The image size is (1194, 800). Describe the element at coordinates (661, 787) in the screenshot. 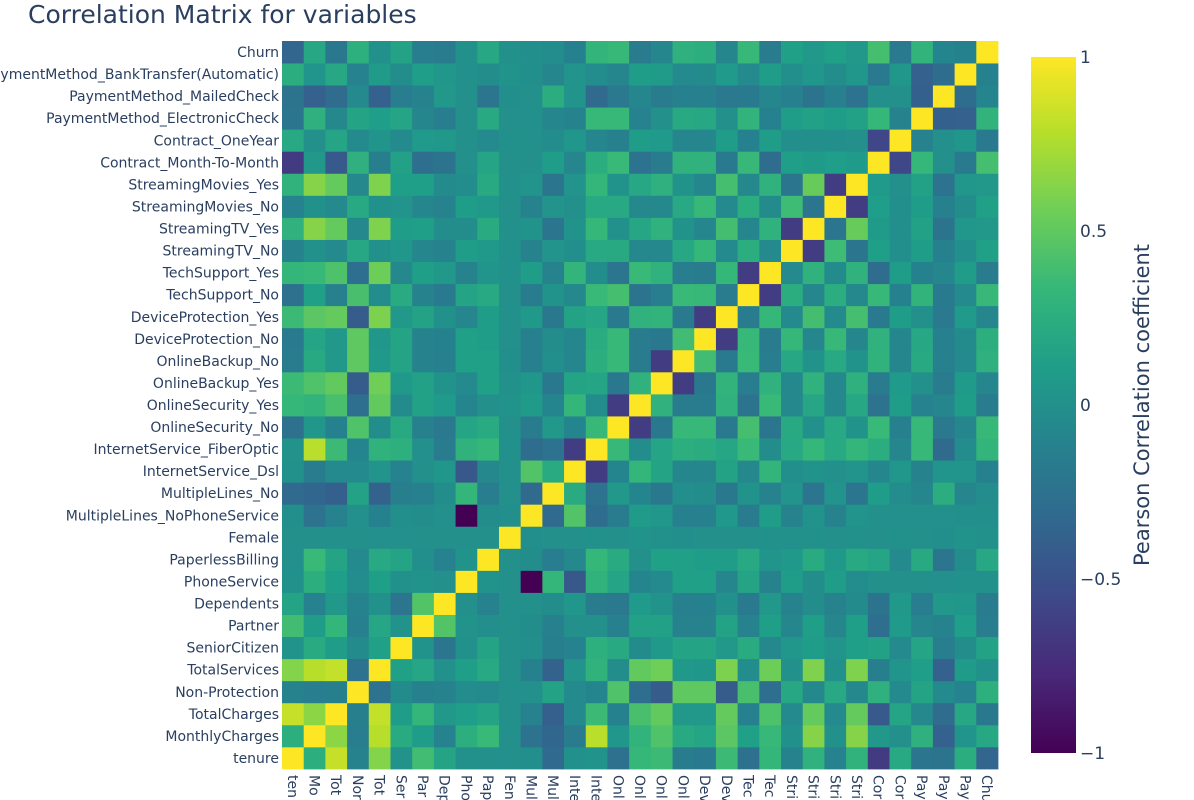

I see `x-tick-label: Onl` at that location.